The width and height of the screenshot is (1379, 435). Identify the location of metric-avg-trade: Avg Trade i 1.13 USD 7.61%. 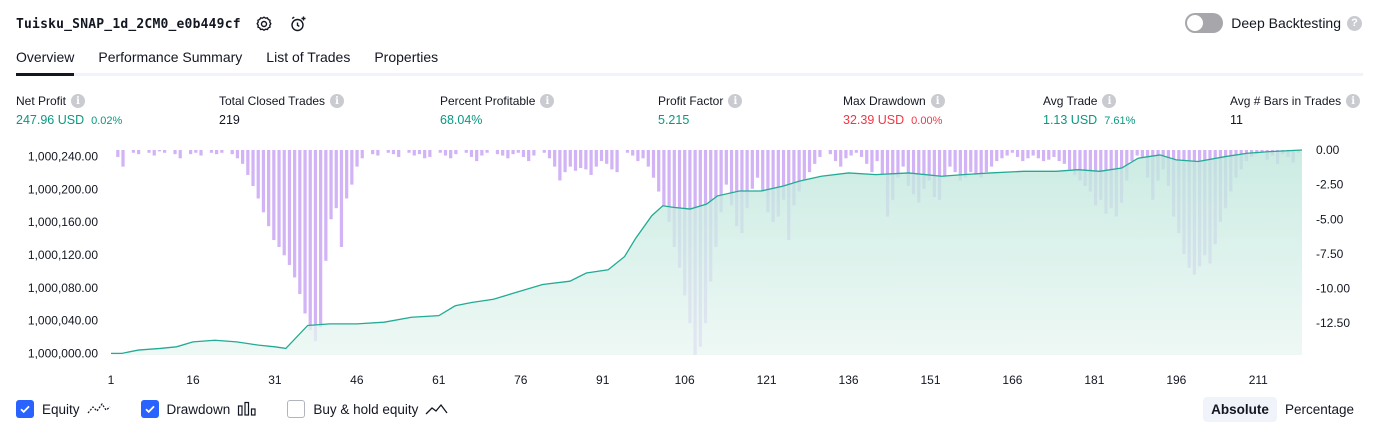
(1089, 110).